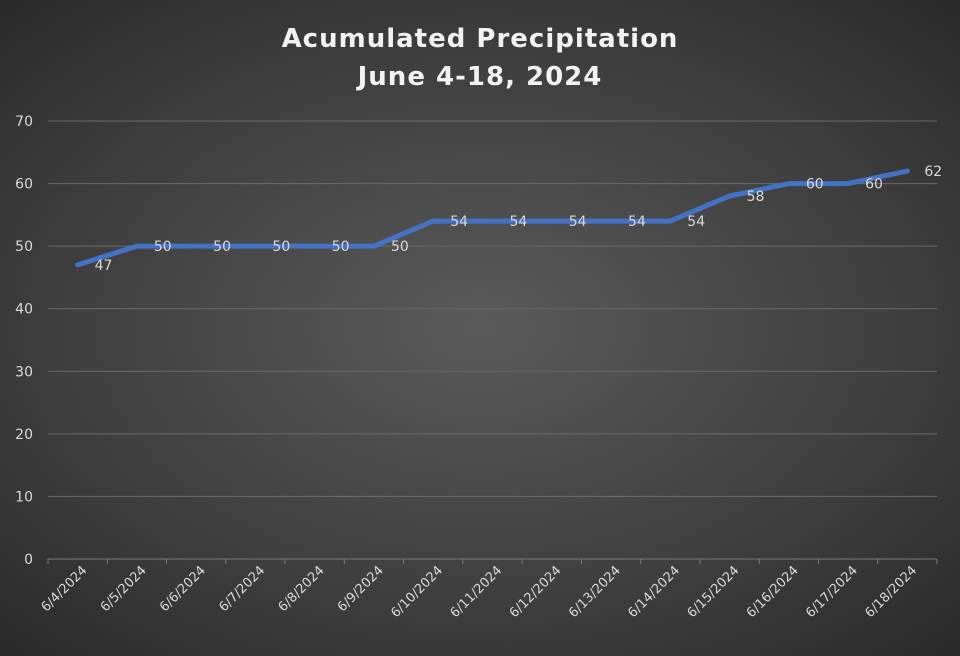 This screenshot has height=656, width=960. I want to click on y-tick-label: 0, so click(28, 560).